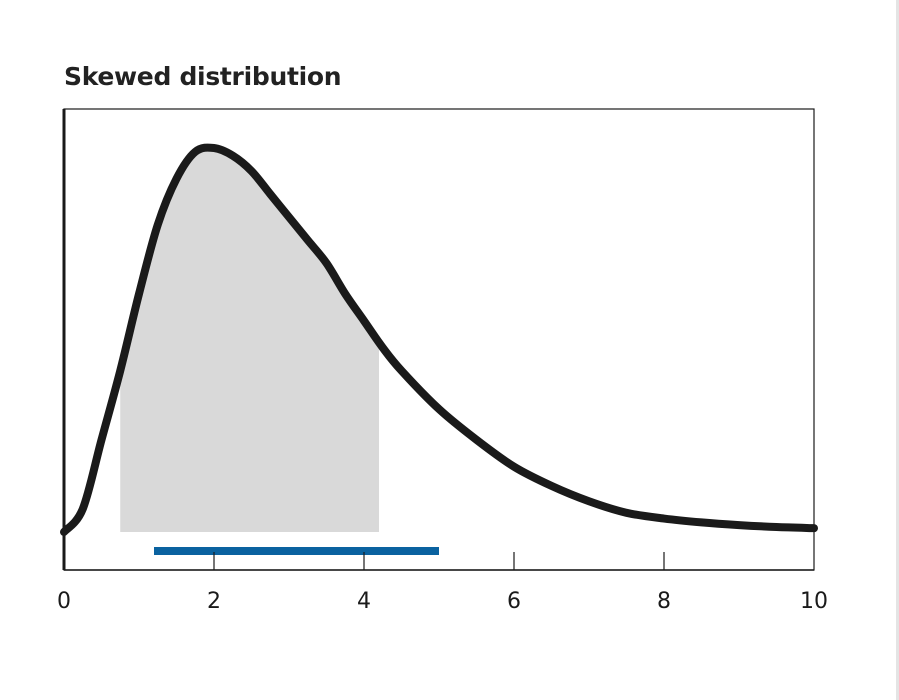  I want to click on x-ticks: 0 2 4 6 8 10, so click(442, 583).